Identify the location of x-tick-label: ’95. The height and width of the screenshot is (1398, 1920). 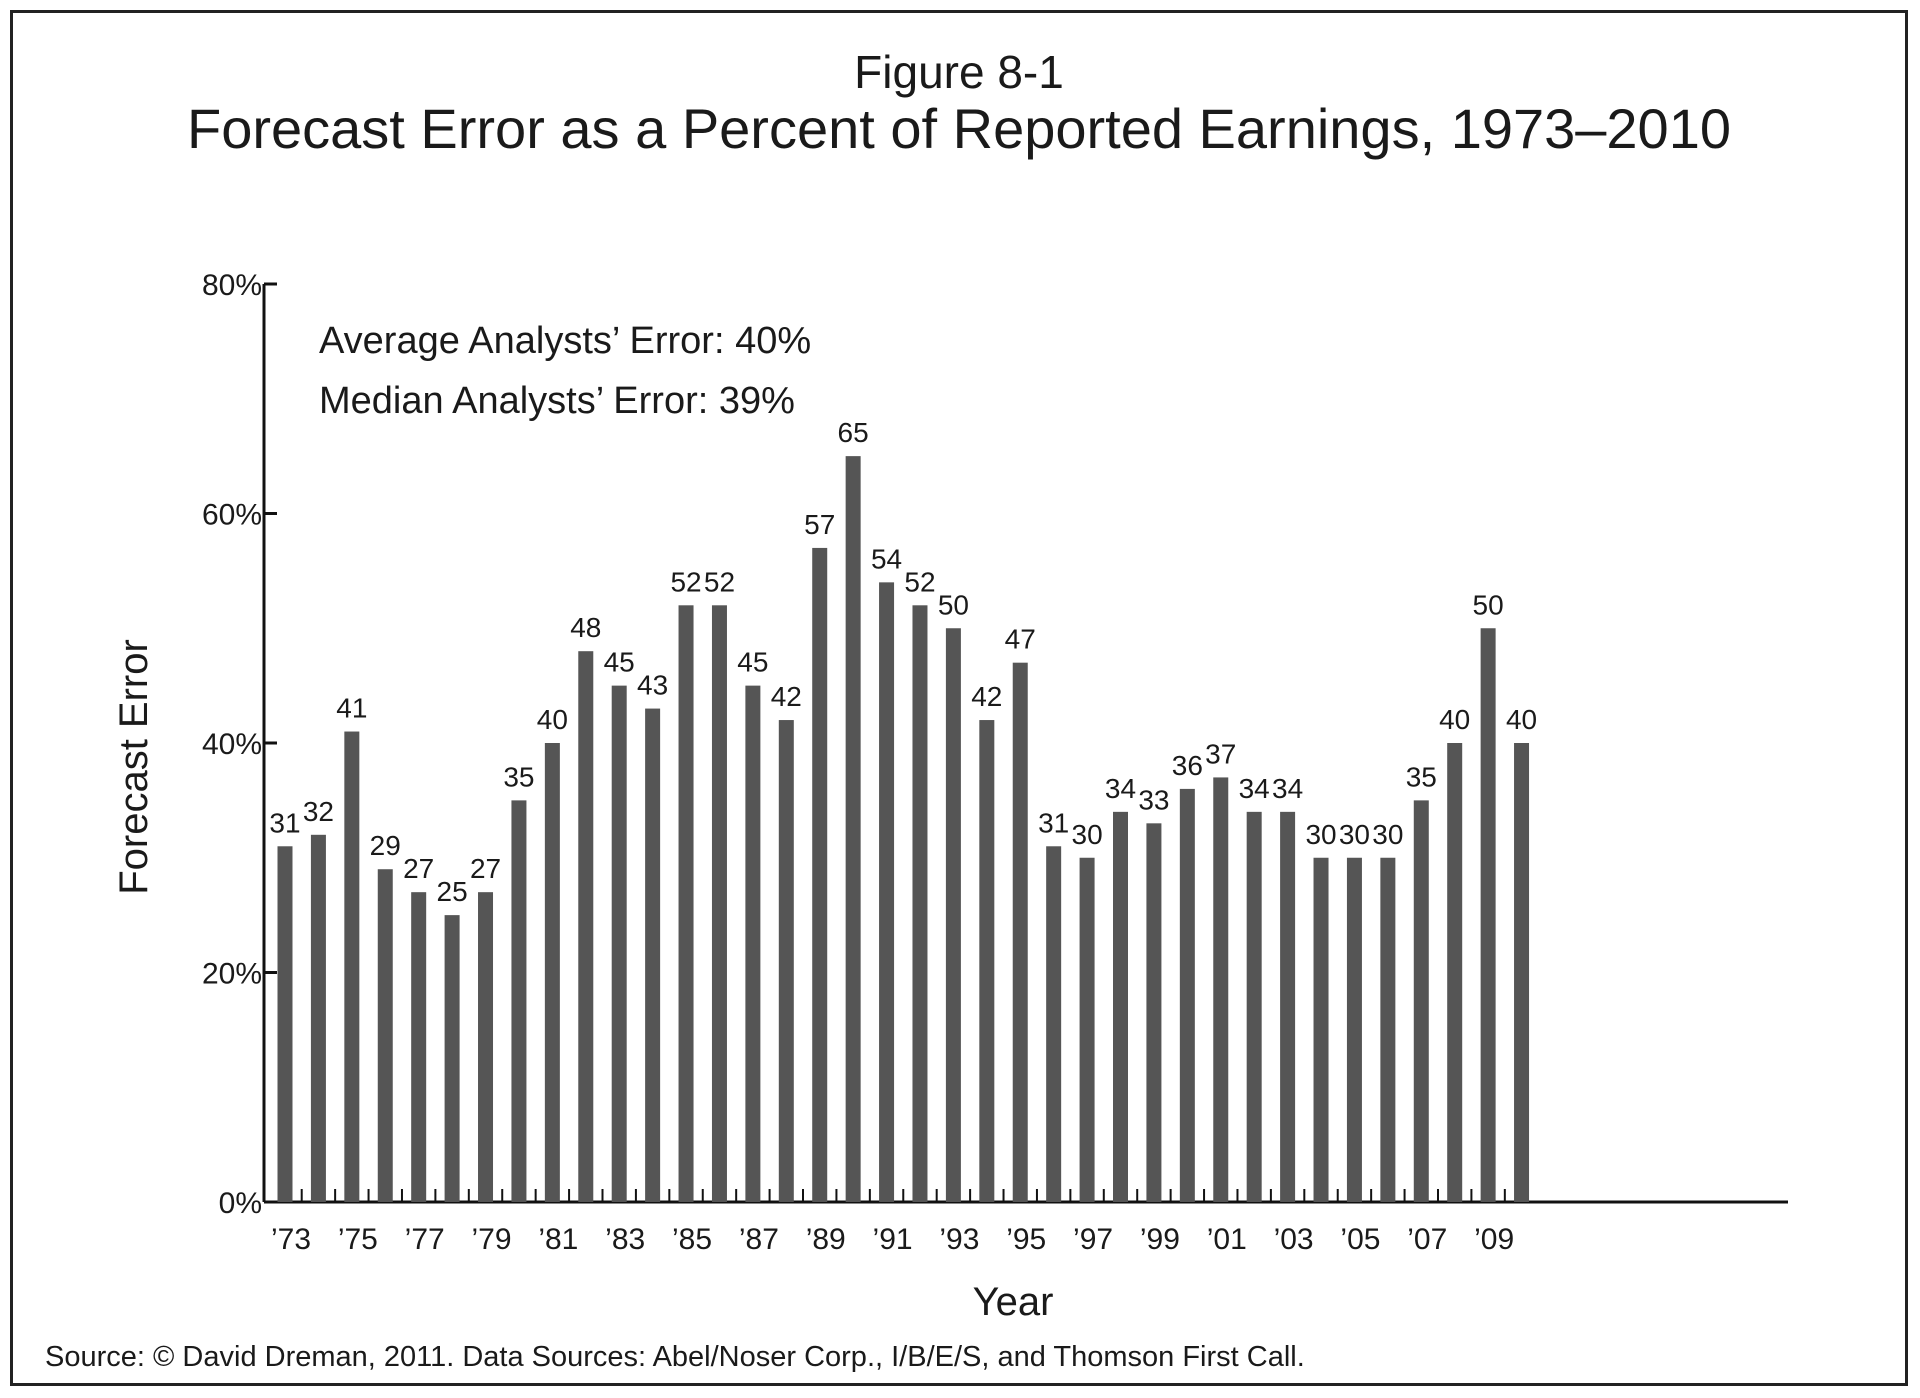
(1026, 1239).